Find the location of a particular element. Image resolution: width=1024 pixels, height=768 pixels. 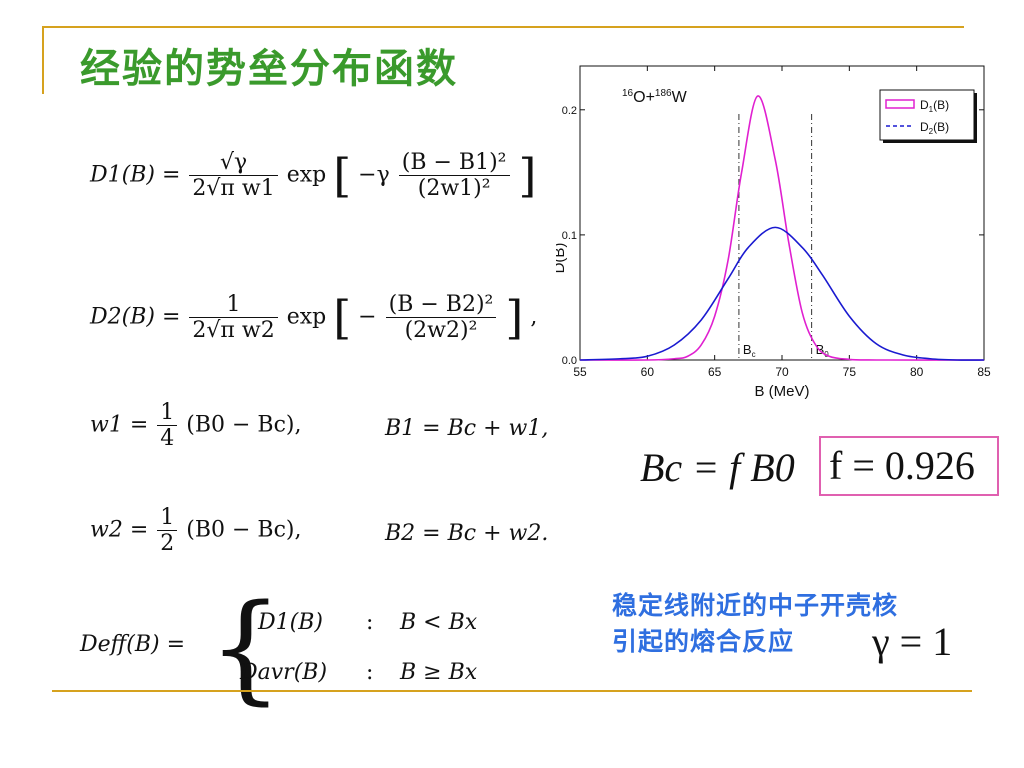

note-line-1: 稳定线附近的中子开壳核 is located at coordinates (755, 605).